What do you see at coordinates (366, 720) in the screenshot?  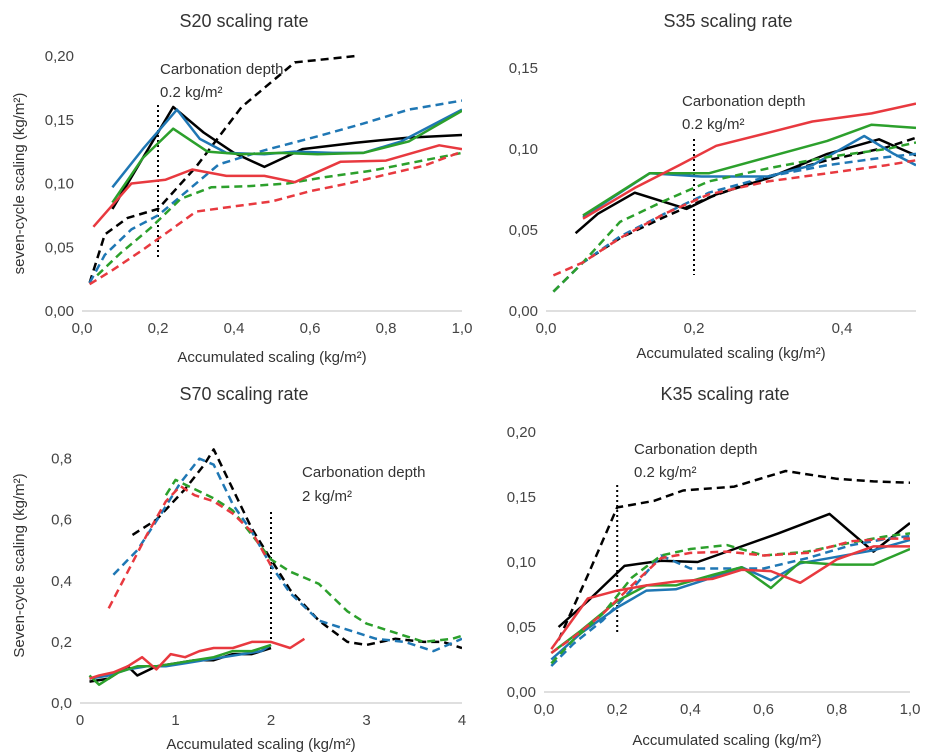 I see `x-tick-label: 3` at bounding box center [366, 720].